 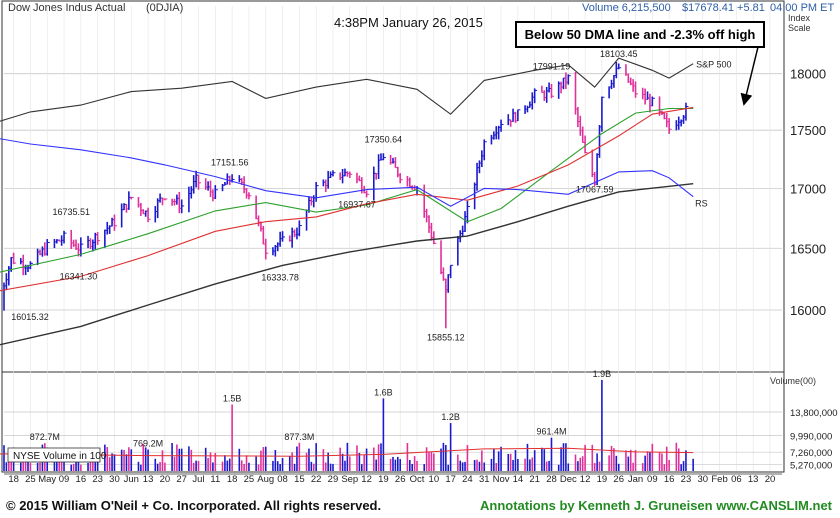 What do you see at coordinates (417, 479) in the screenshot?
I see `date-tick-label: Oct` at bounding box center [417, 479].